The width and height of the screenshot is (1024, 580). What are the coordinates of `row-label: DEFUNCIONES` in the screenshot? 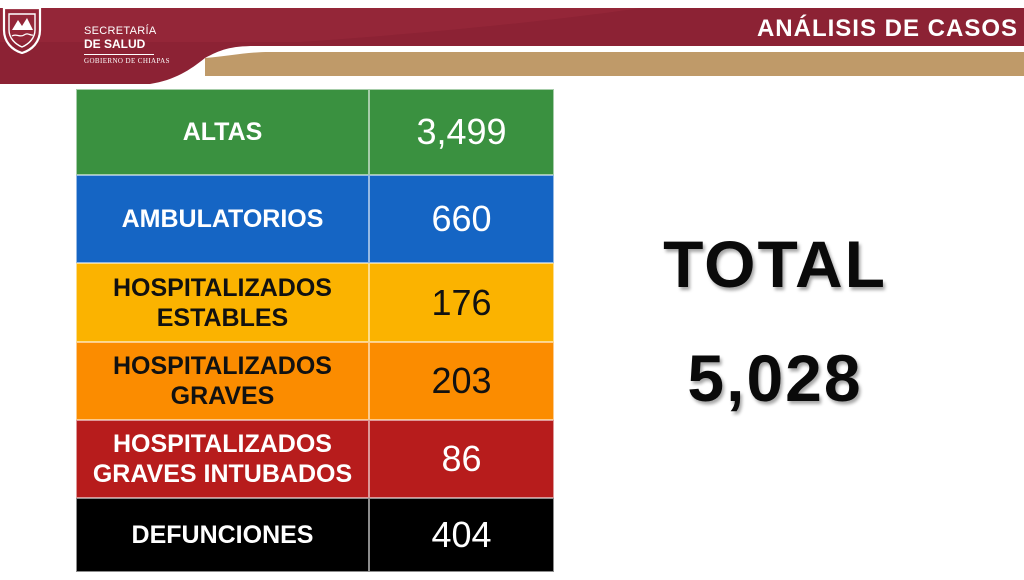 It's located at (222, 535).